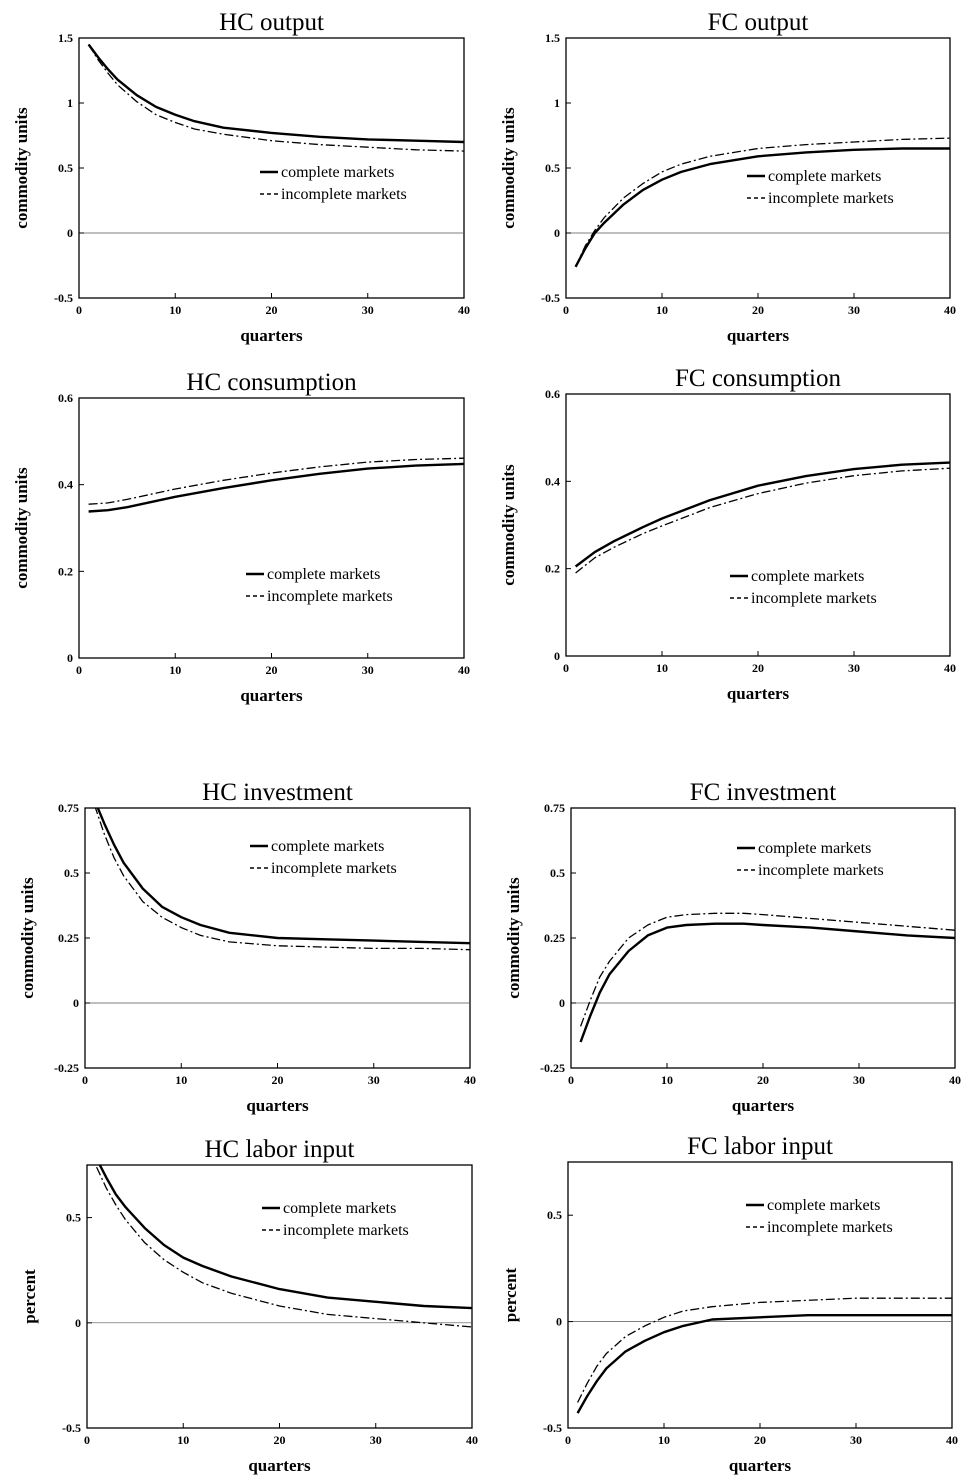  What do you see at coordinates (277, 792) in the screenshot?
I see `hc-investment-title: HC investment` at bounding box center [277, 792].